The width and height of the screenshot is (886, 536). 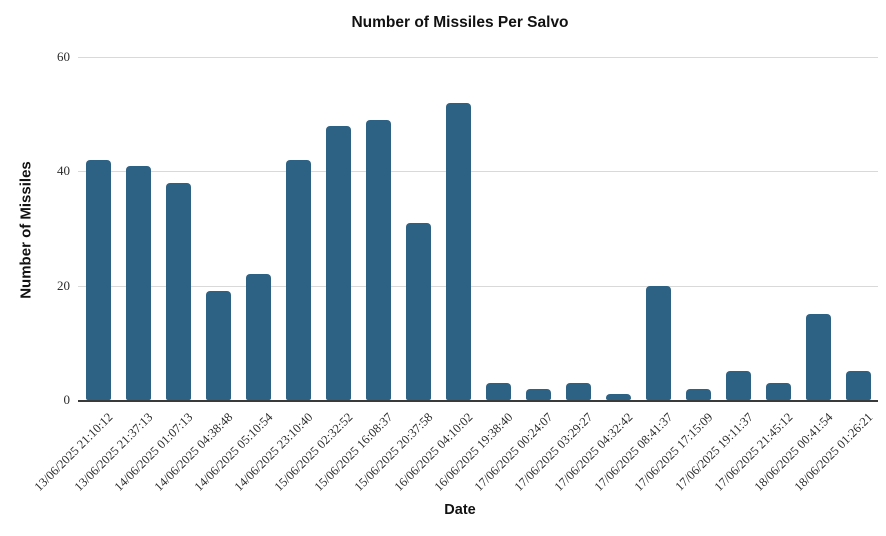 What do you see at coordinates (67, 399) in the screenshot?
I see `y-tick-label: 0` at bounding box center [67, 399].